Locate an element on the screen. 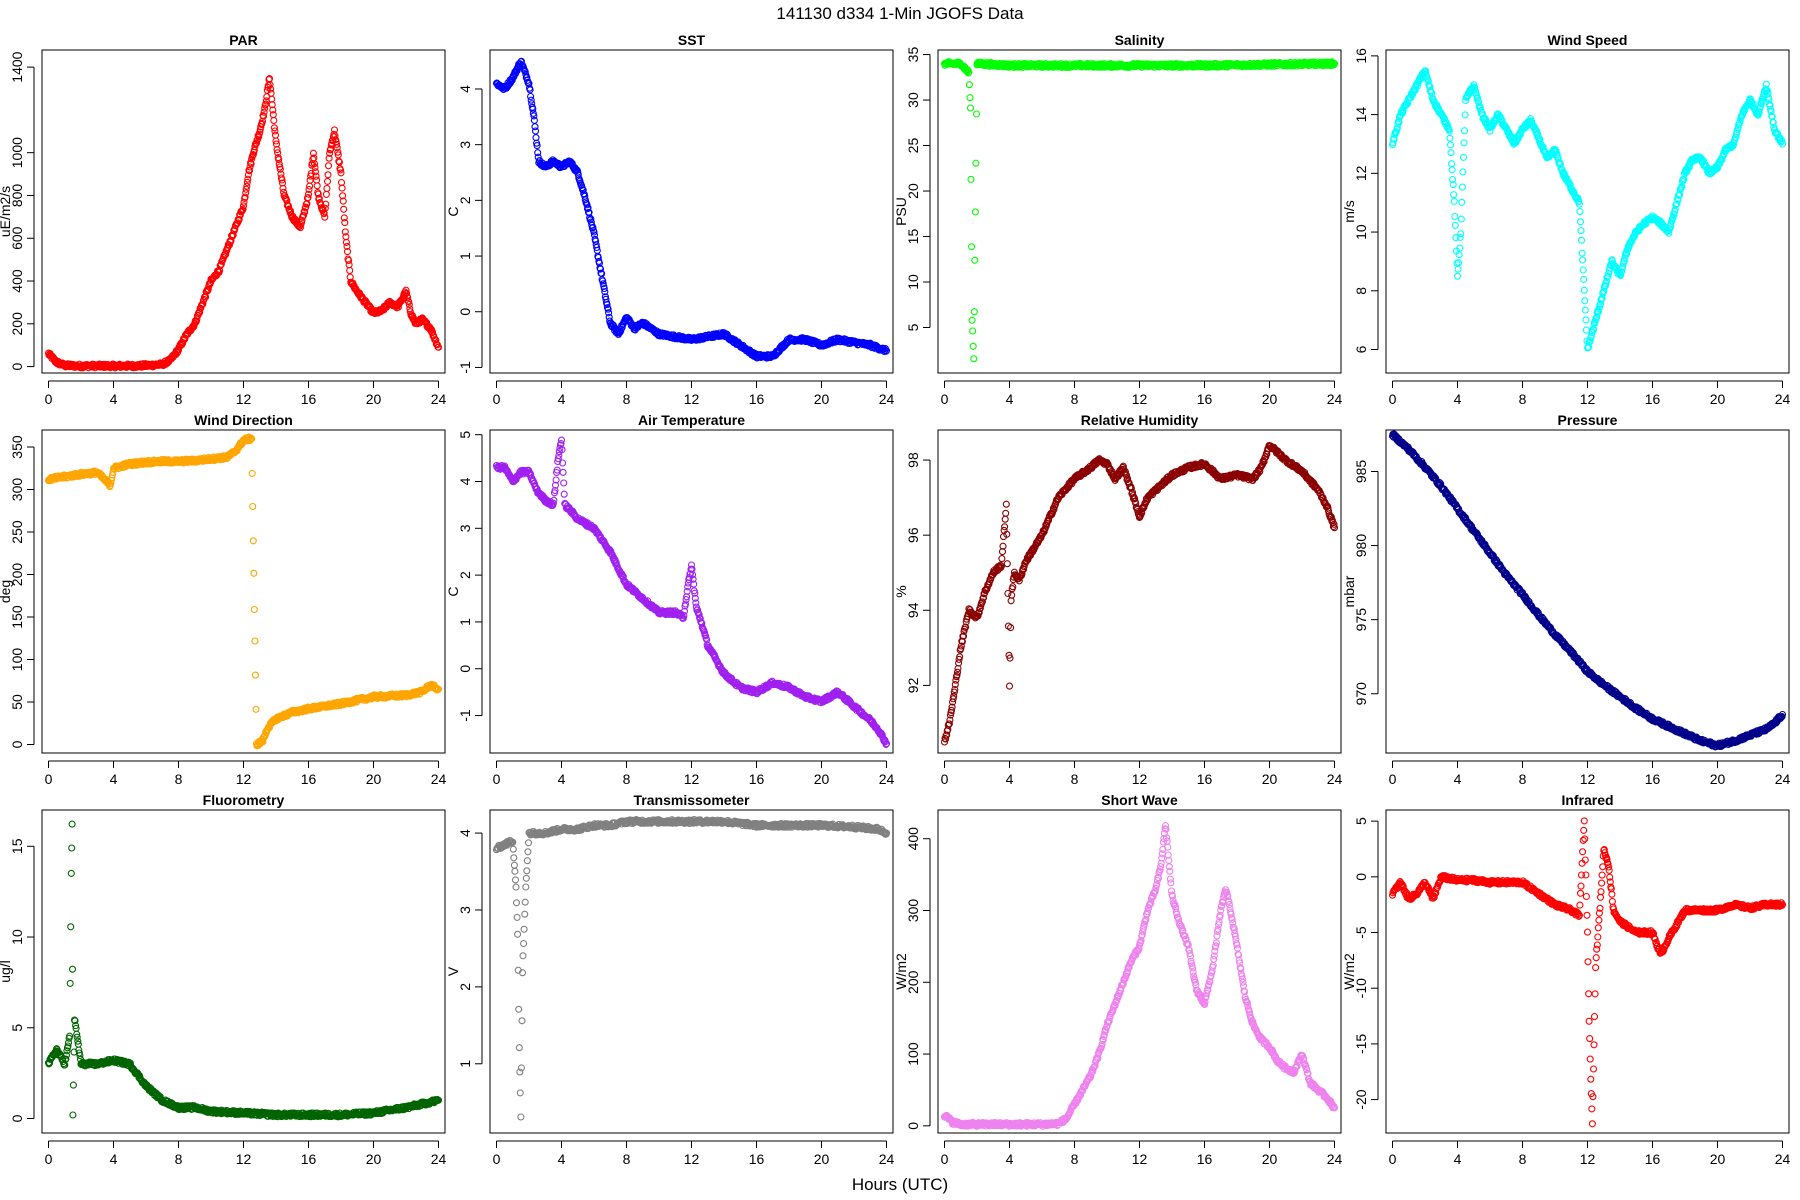 Image resolution: width=1800 pixels, height=1200 pixels. y-axis-label: m/s is located at coordinates (1349, 211).